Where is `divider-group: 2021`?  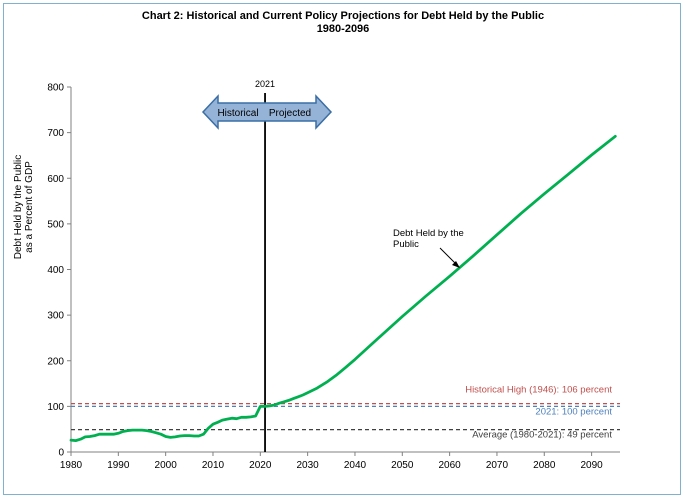 divider-group: 2021 is located at coordinates (265, 265).